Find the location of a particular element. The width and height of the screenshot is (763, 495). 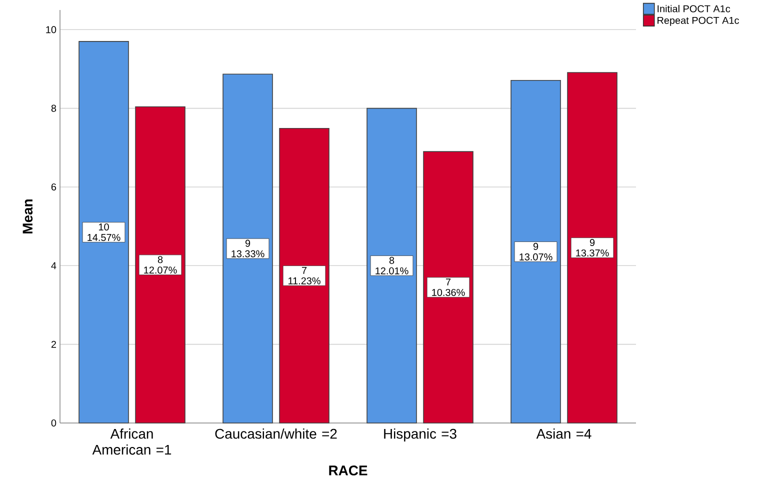

y-tick-label: 4 is located at coordinates (53, 266).